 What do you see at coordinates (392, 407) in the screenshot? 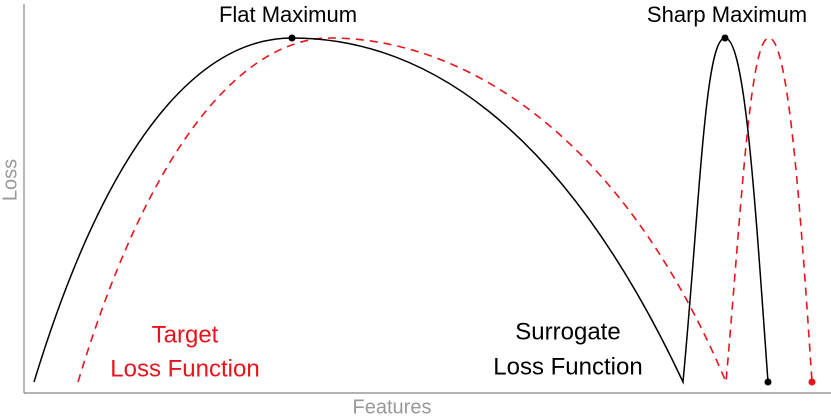
I see `x-axis-label: Features` at bounding box center [392, 407].